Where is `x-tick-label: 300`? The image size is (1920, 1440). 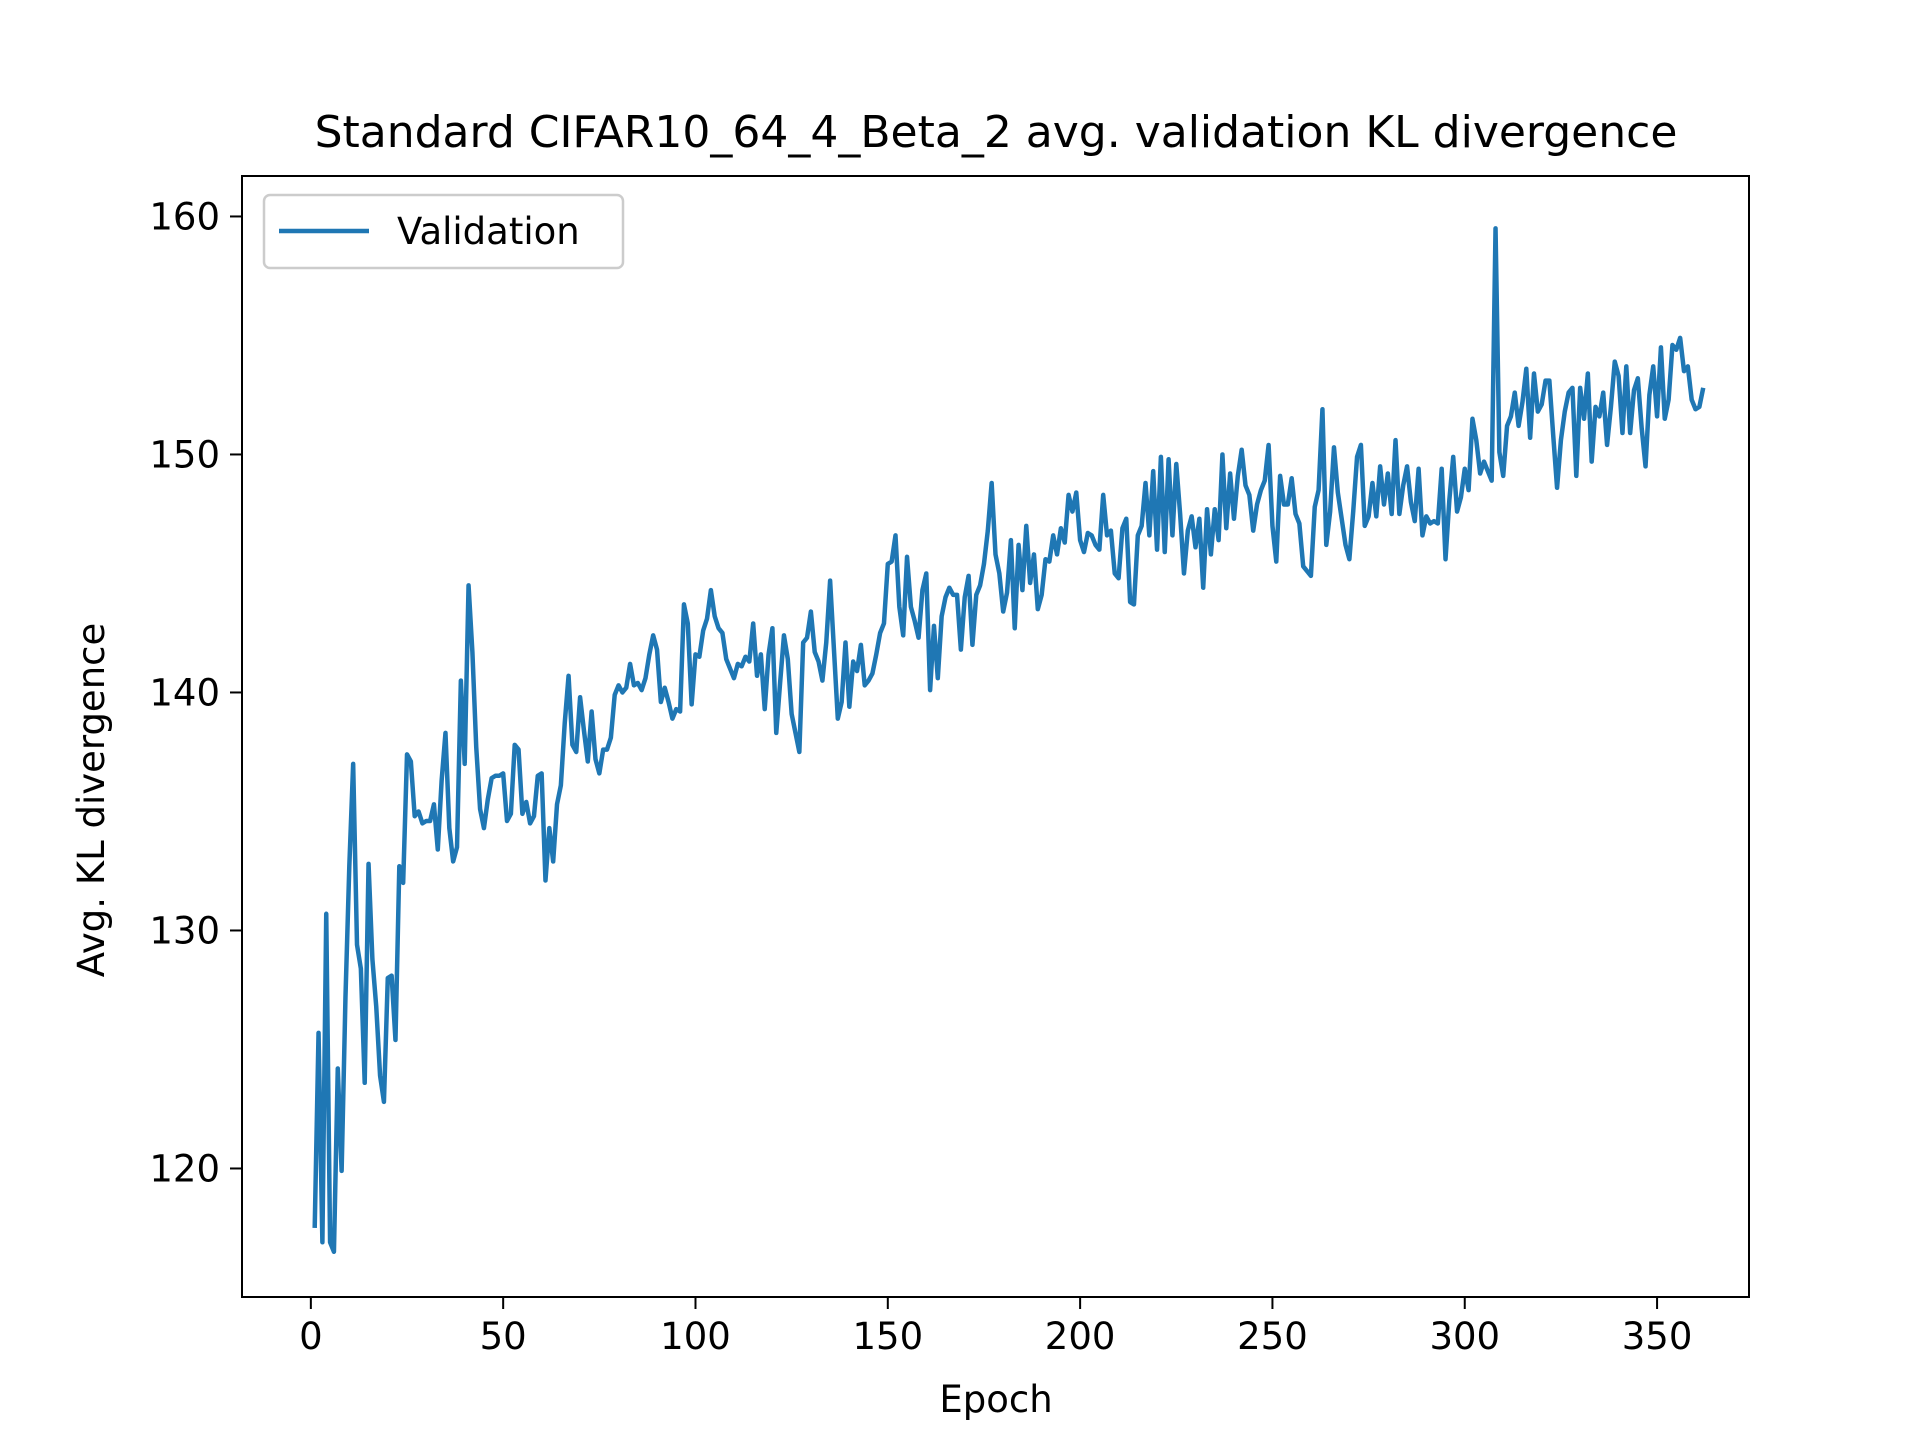 x-tick-label: 300 is located at coordinates (1464, 1336).